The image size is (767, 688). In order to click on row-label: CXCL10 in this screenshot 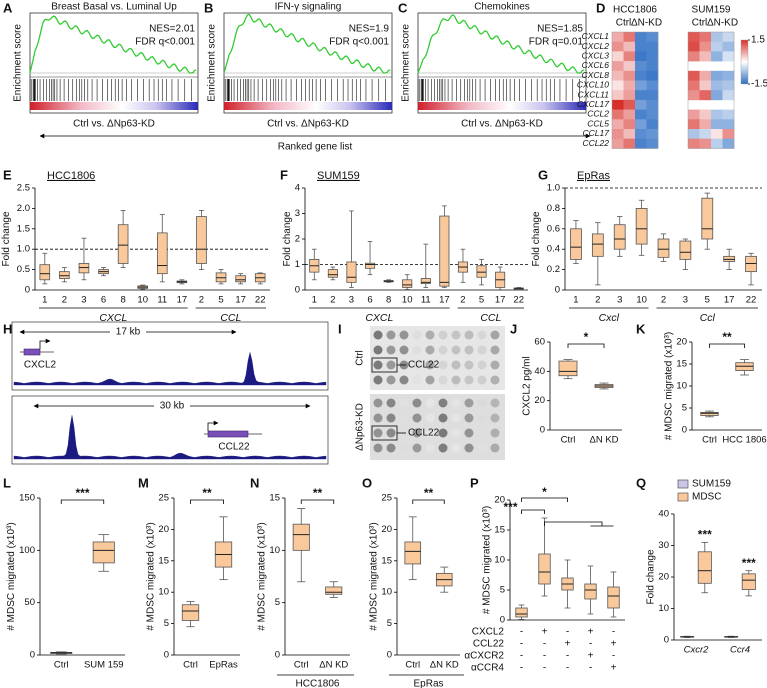, I will do `click(593, 85)`.